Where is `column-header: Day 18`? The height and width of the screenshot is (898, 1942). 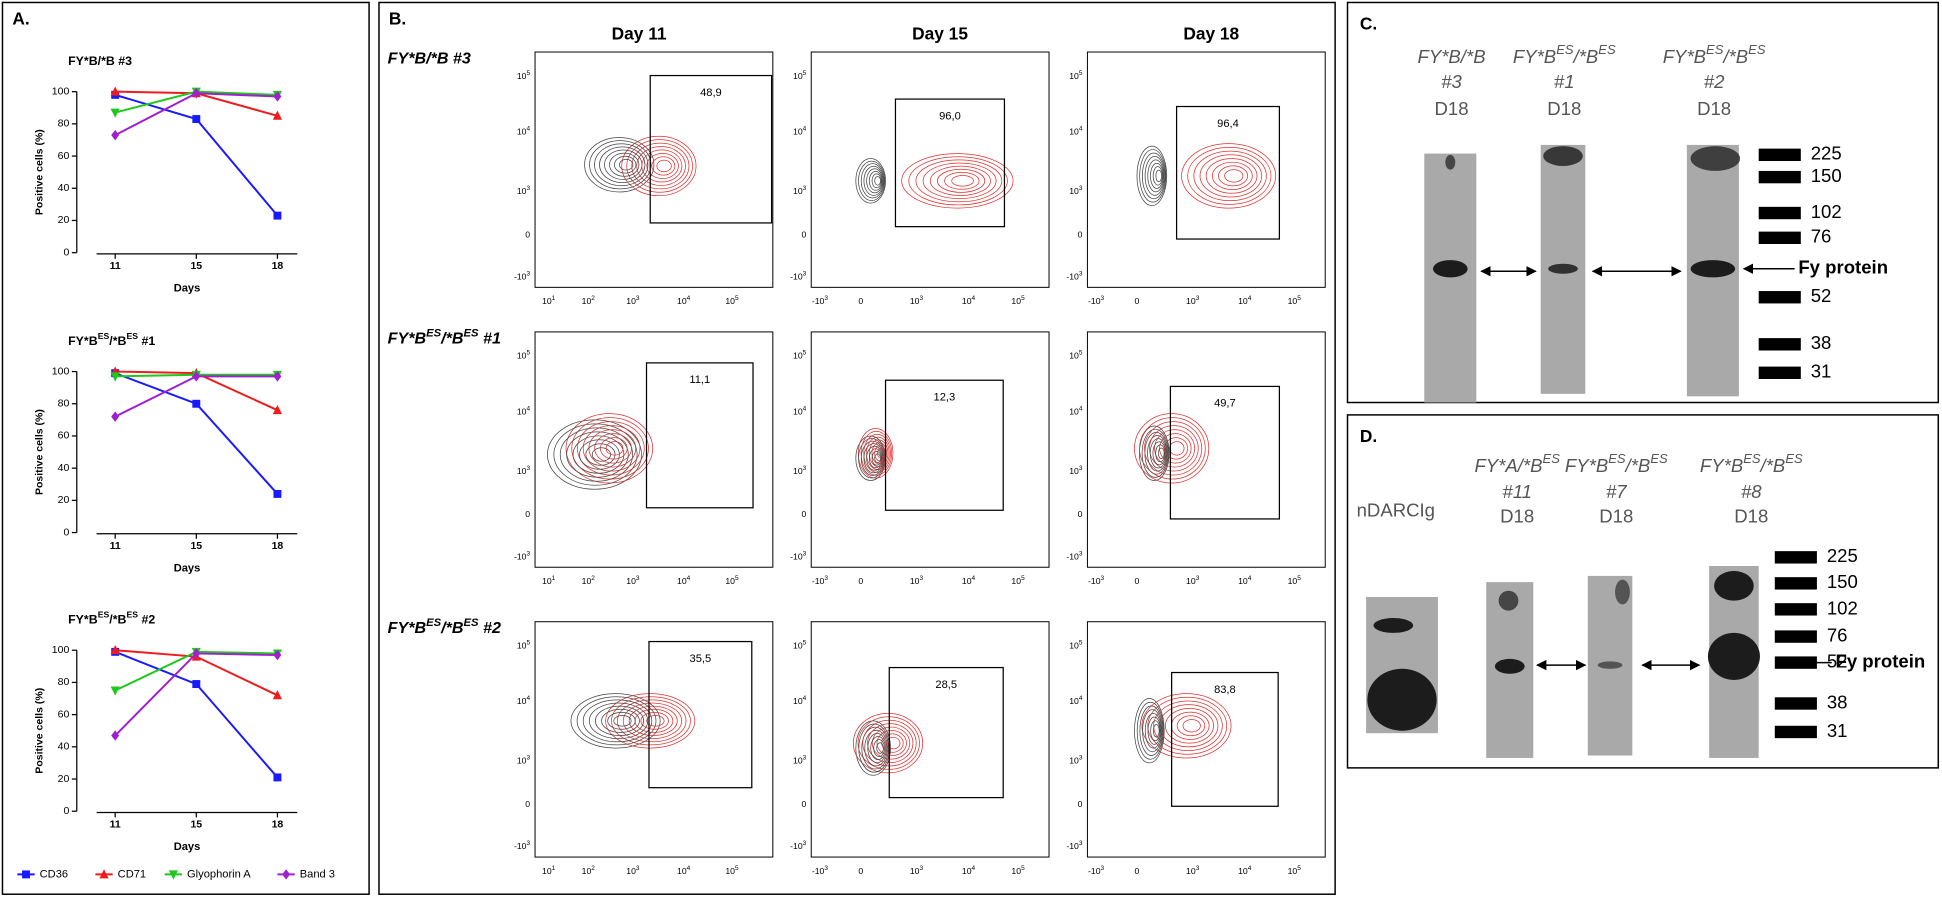
column-header: Day 18 is located at coordinates (1211, 33).